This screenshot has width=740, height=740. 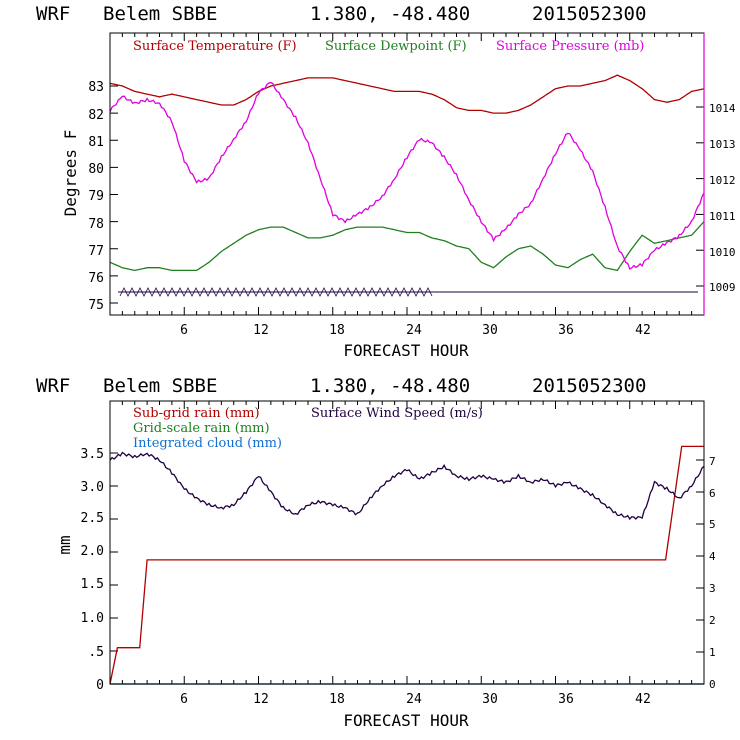 What do you see at coordinates (712, 573) in the screenshot?
I see `bottom-y2-tick-labels: 0 1 2 3 4 5 6 7` at bounding box center [712, 573].